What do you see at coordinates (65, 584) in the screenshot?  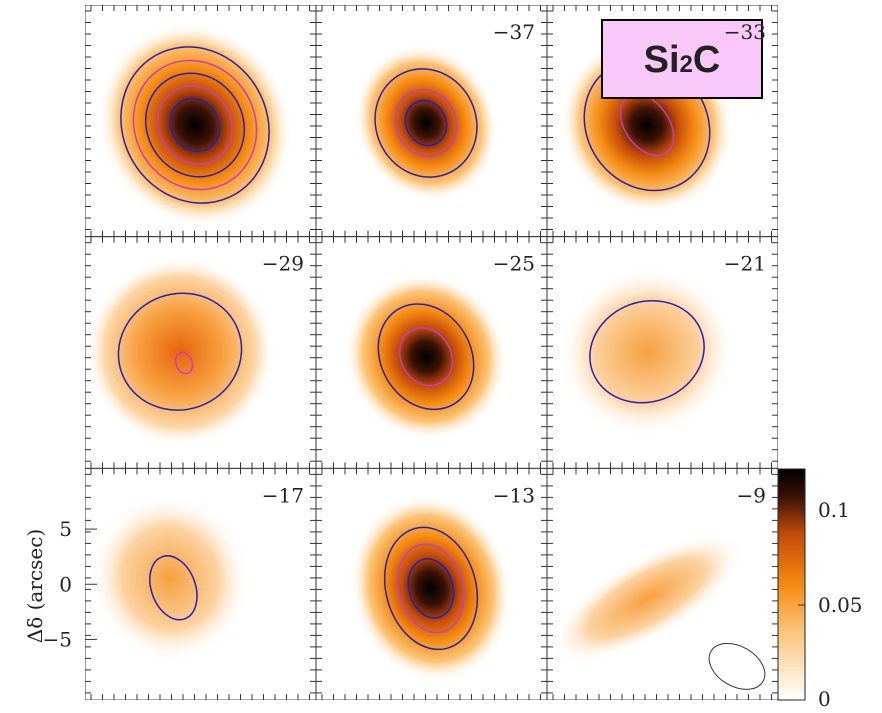 I see `y-tick-label: 0` at bounding box center [65, 584].